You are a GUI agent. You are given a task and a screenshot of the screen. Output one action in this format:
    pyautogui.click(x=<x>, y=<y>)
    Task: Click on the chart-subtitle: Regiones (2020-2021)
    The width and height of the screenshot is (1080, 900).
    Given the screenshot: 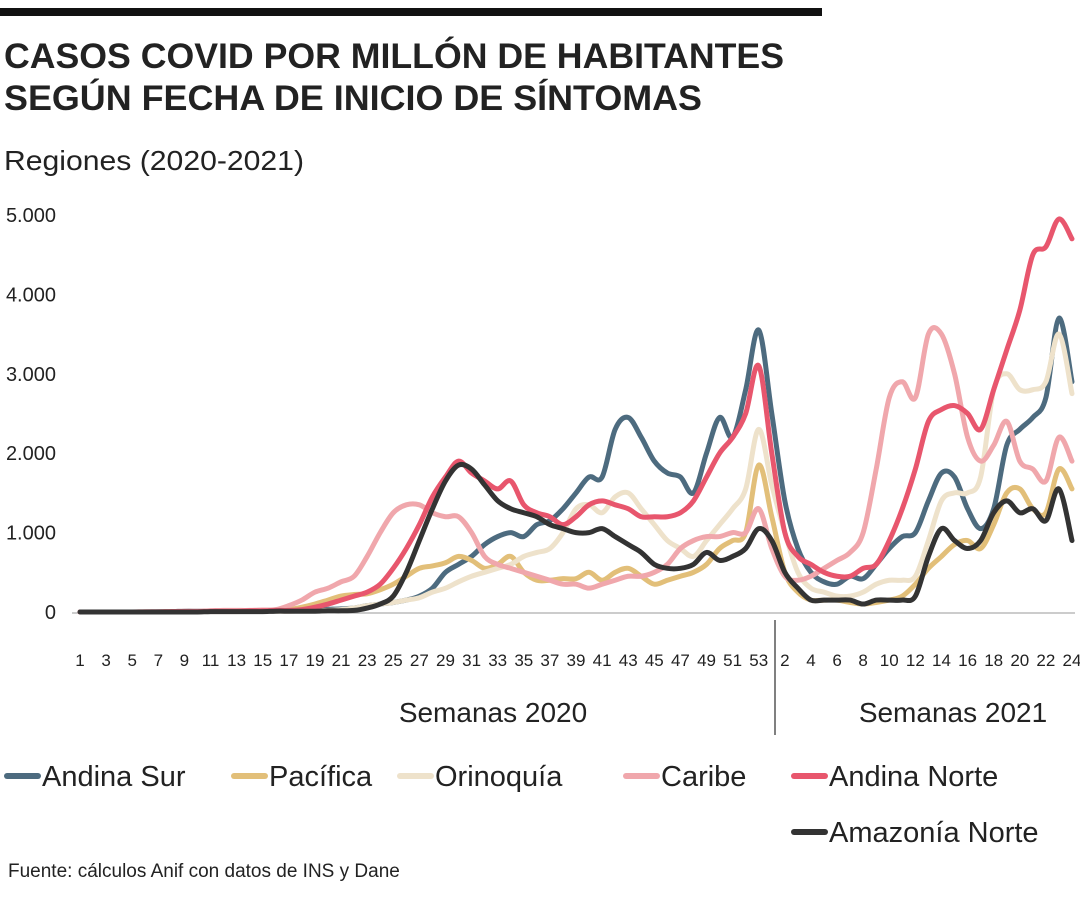 What is the action you would take?
    pyautogui.click(x=154, y=160)
    